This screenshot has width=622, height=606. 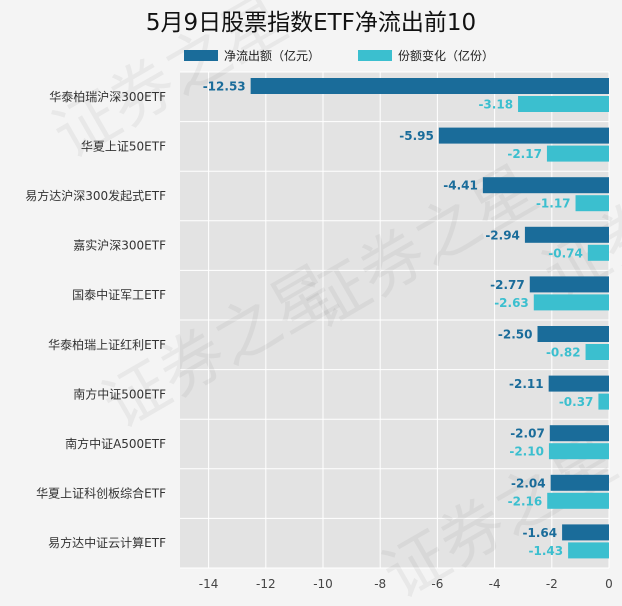 What do you see at coordinates (527, 434) in the screenshot?
I see `value-label-outflow: -2.07` at bounding box center [527, 434].